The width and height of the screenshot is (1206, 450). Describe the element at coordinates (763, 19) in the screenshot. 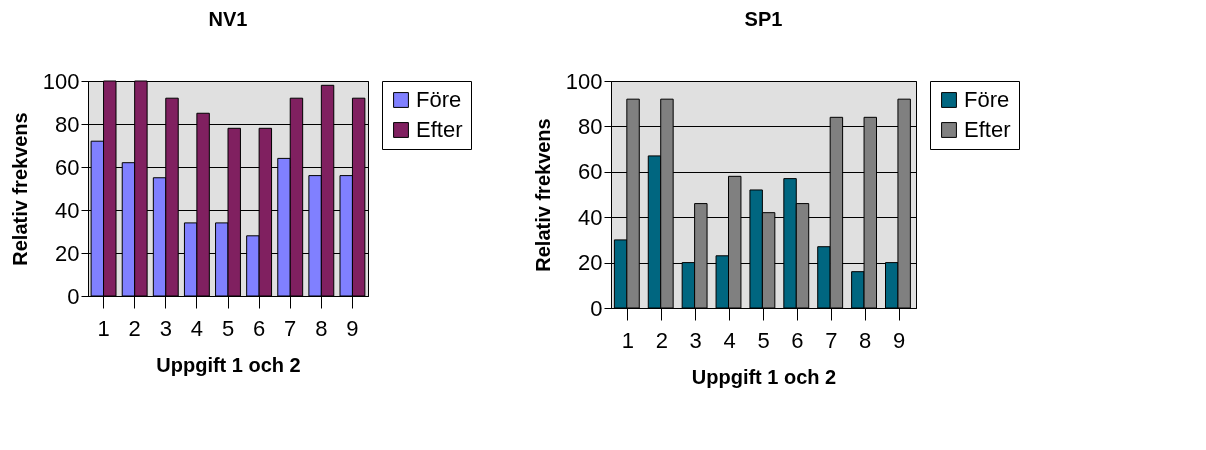

I see `chart-title: SP1` at that location.